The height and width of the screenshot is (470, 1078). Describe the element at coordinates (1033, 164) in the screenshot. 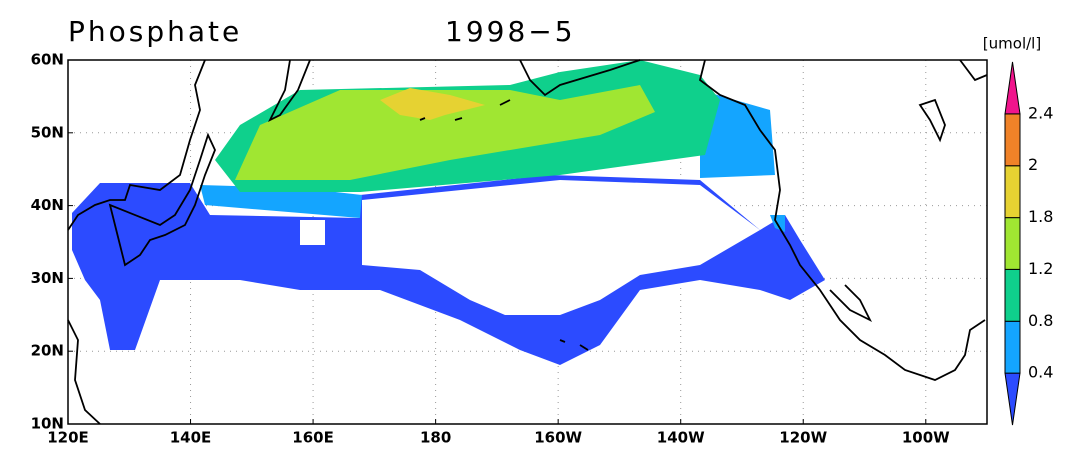

I see `colorbar-label: 2` at that location.